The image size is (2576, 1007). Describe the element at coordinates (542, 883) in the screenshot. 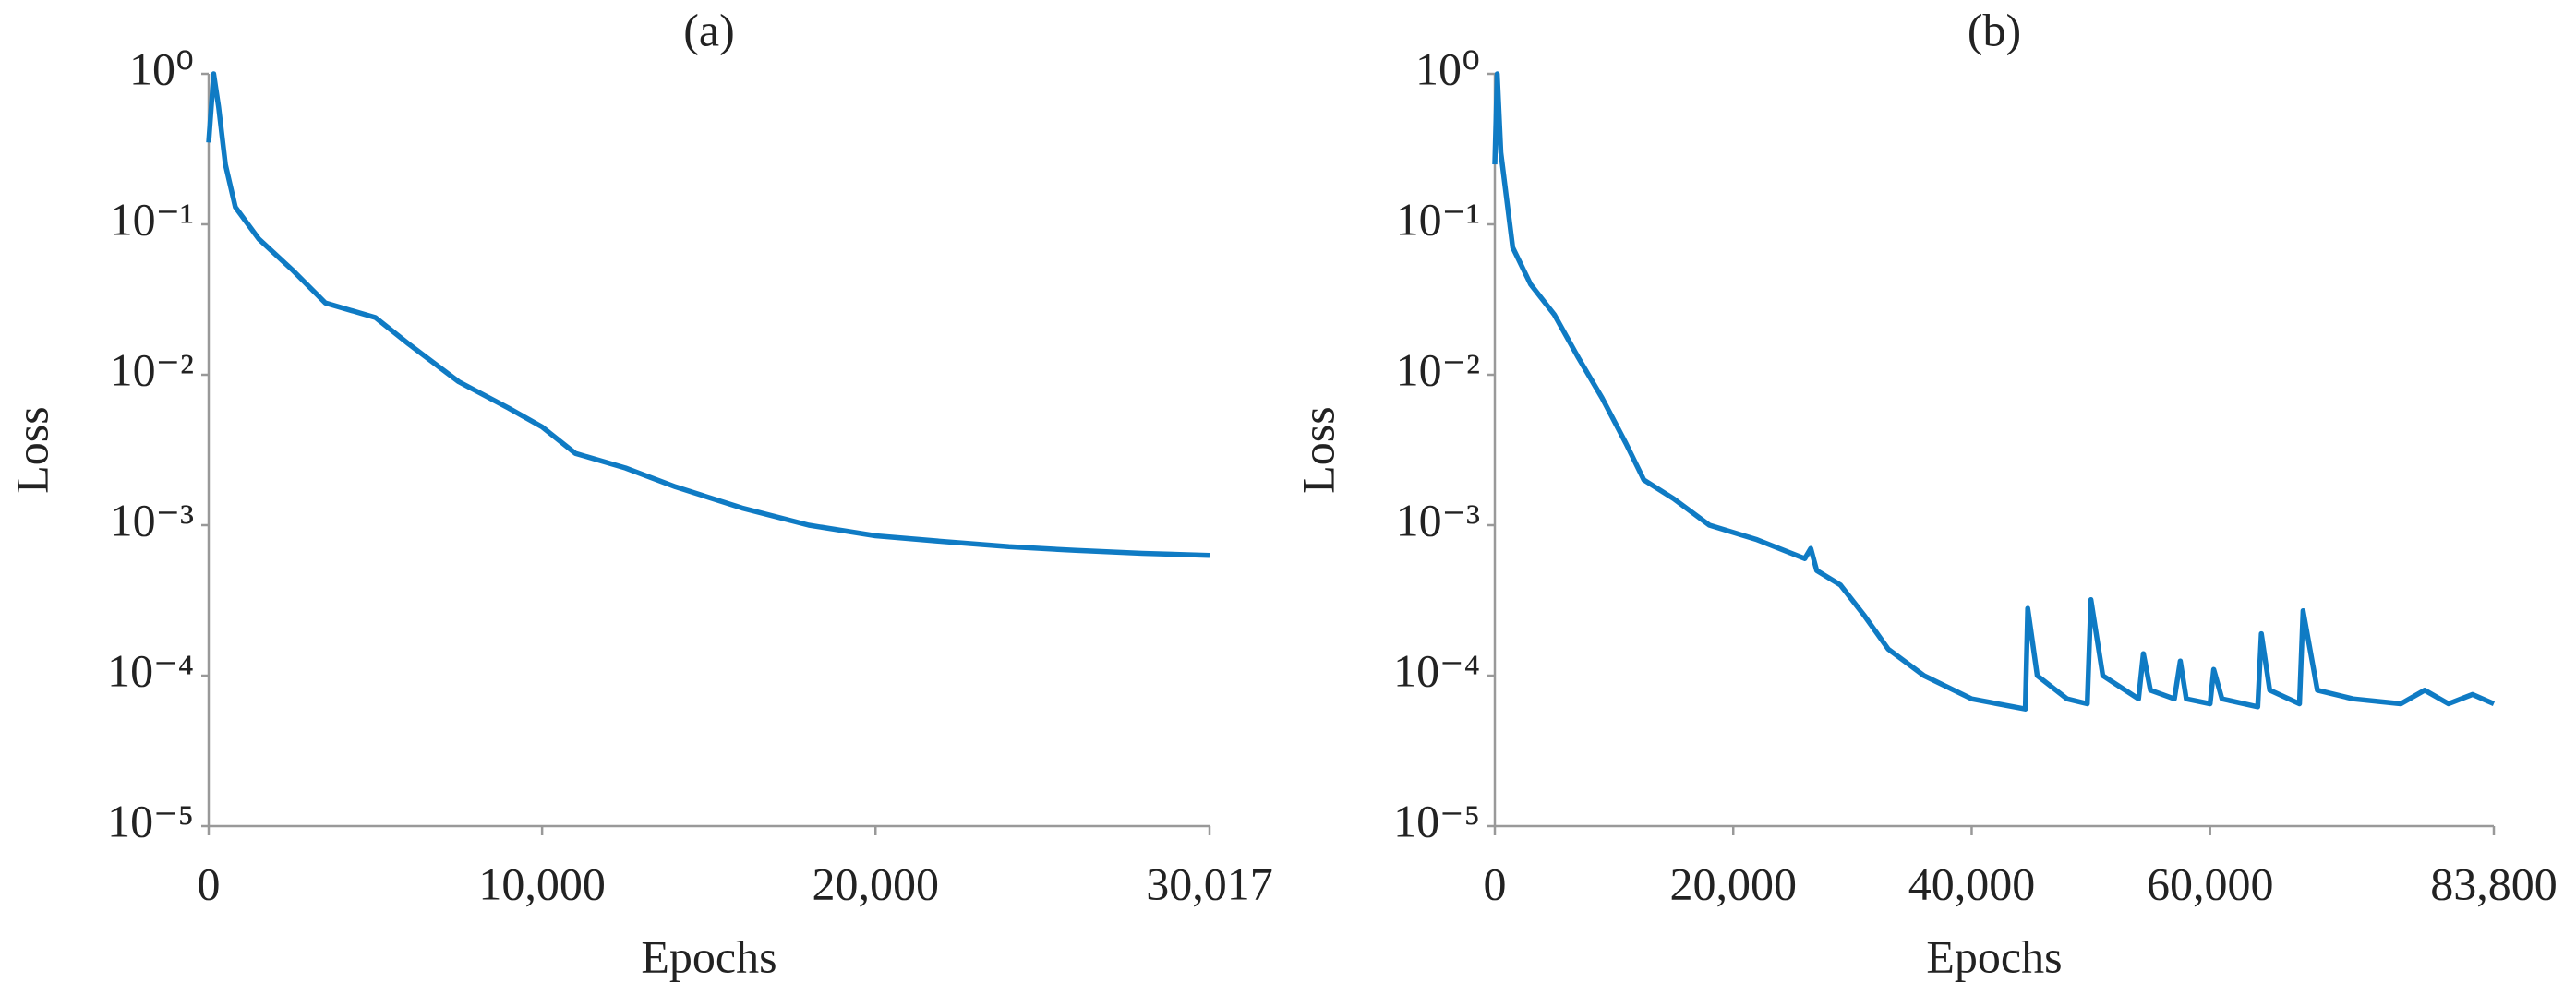

I see `x-tick-label: 10,000` at that location.